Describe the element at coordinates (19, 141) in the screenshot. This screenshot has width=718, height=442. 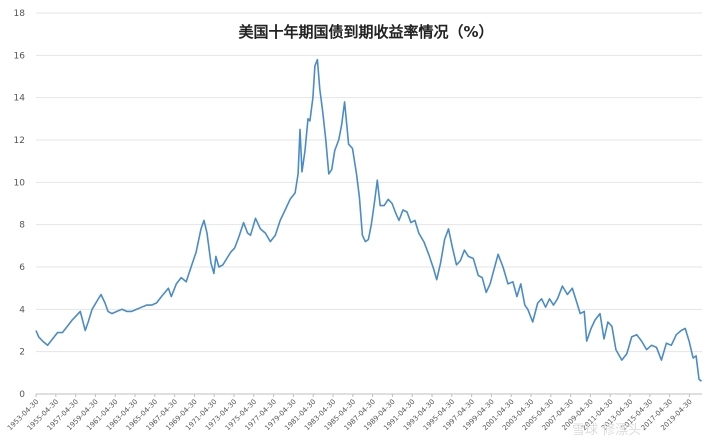
I see `y-tick-label: 12` at that location.